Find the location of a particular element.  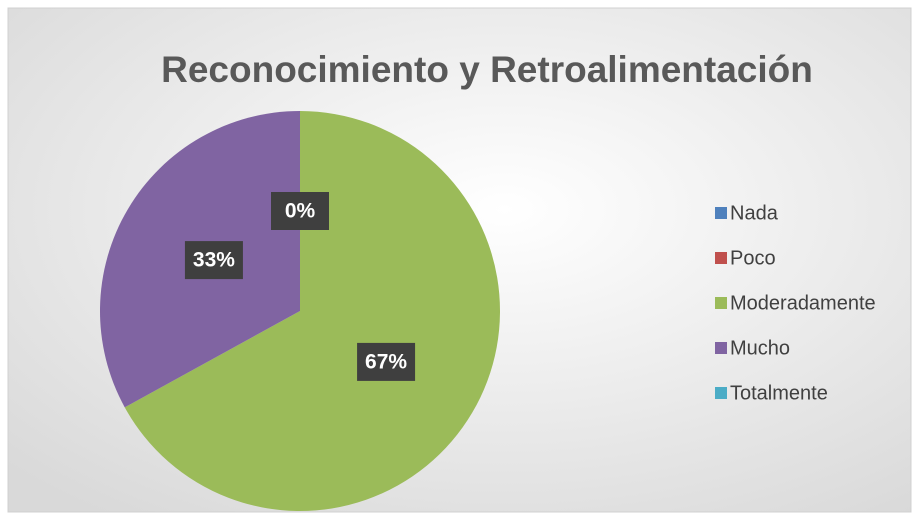

legend-label: Moderadamente is located at coordinates (803, 303).